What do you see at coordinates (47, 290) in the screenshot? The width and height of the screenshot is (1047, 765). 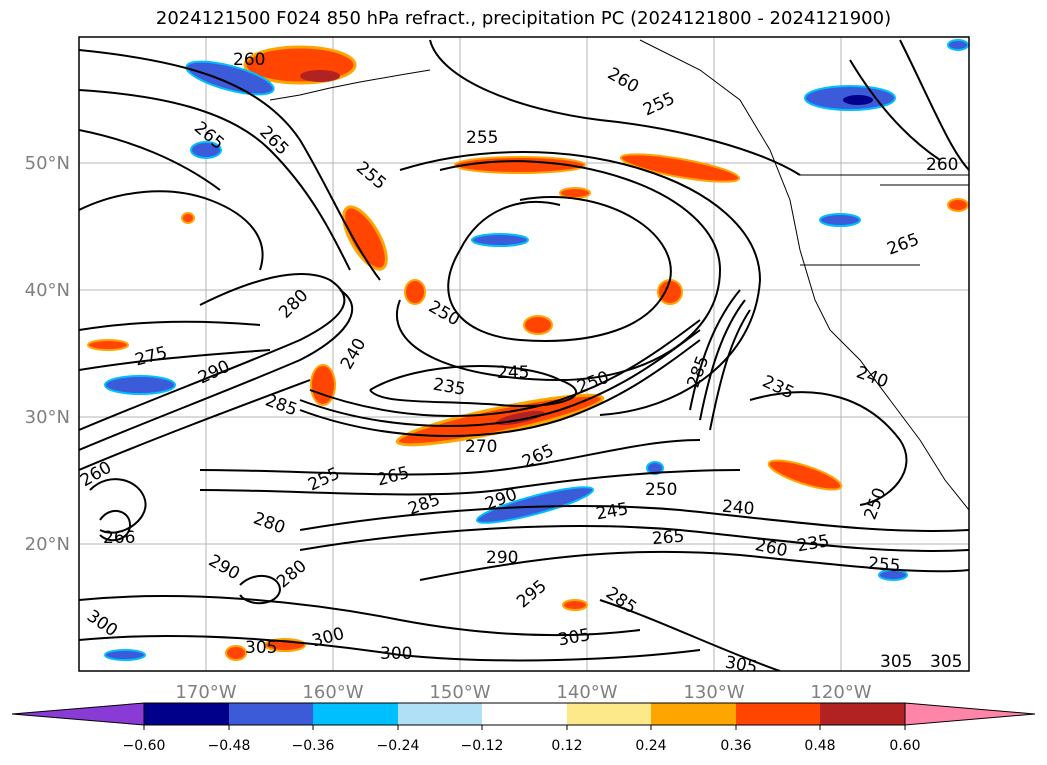 I see `lat-label: 40°N` at bounding box center [47, 290].